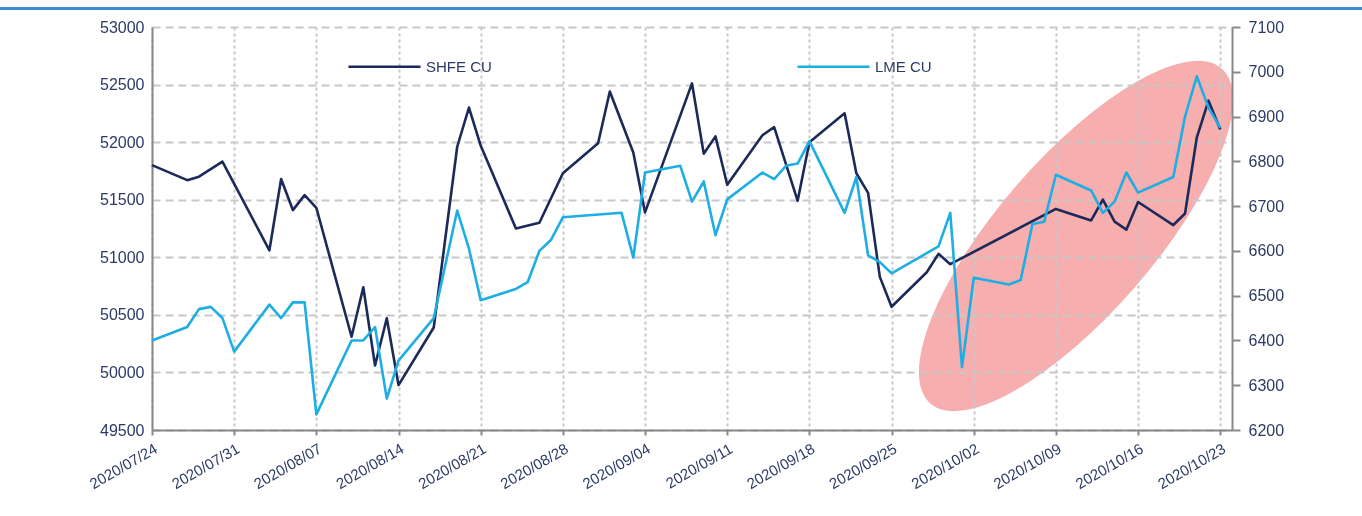 This screenshot has height=516, width=1362. Describe the element at coordinates (903, 66) in the screenshot. I see `legend-label: LME CU` at that location.